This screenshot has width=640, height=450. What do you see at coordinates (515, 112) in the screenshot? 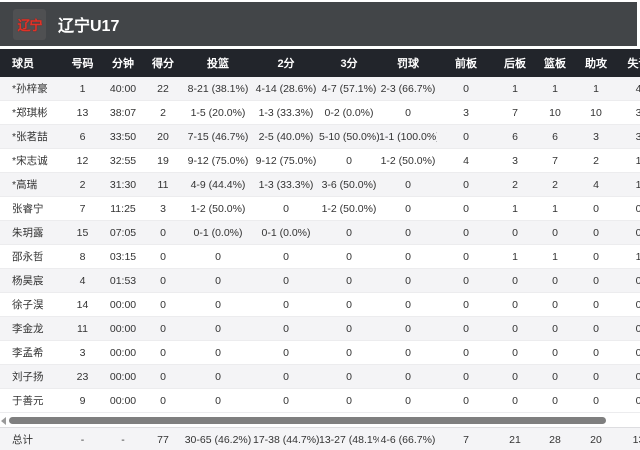
I see `table-cell: 7` at bounding box center [515, 112].